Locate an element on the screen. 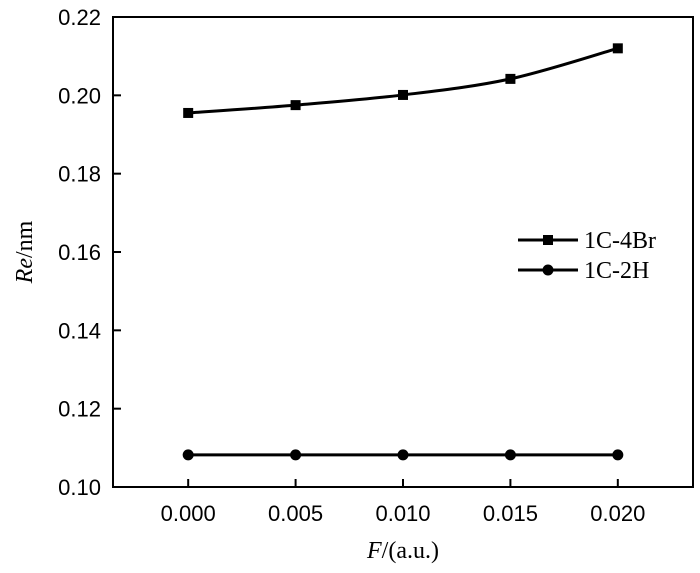  y-tick-label: 0.20 is located at coordinates (79, 95).